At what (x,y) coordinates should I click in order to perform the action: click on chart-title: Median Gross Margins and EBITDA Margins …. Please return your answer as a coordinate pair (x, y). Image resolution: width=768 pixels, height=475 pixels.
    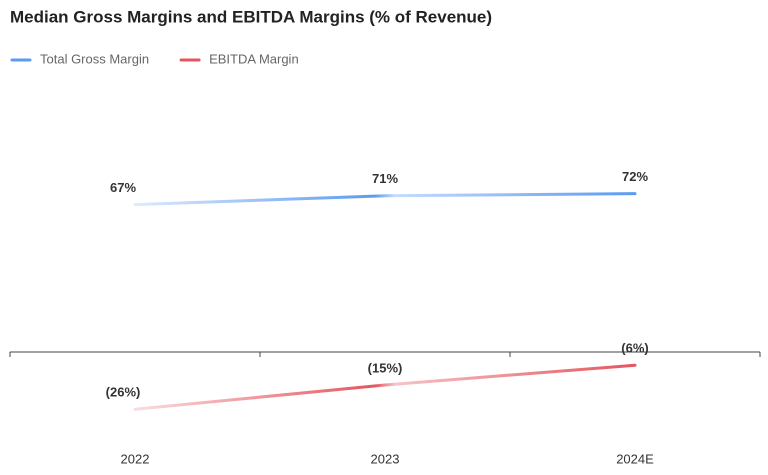
    Looking at the image, I should click on (251, 16).